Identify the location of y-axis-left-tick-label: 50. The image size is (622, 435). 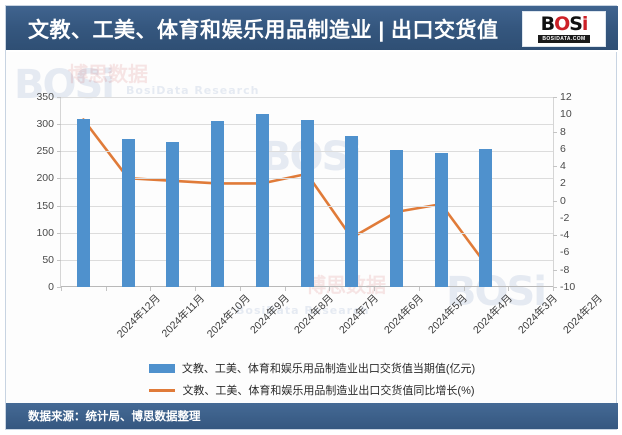
(48, 259).